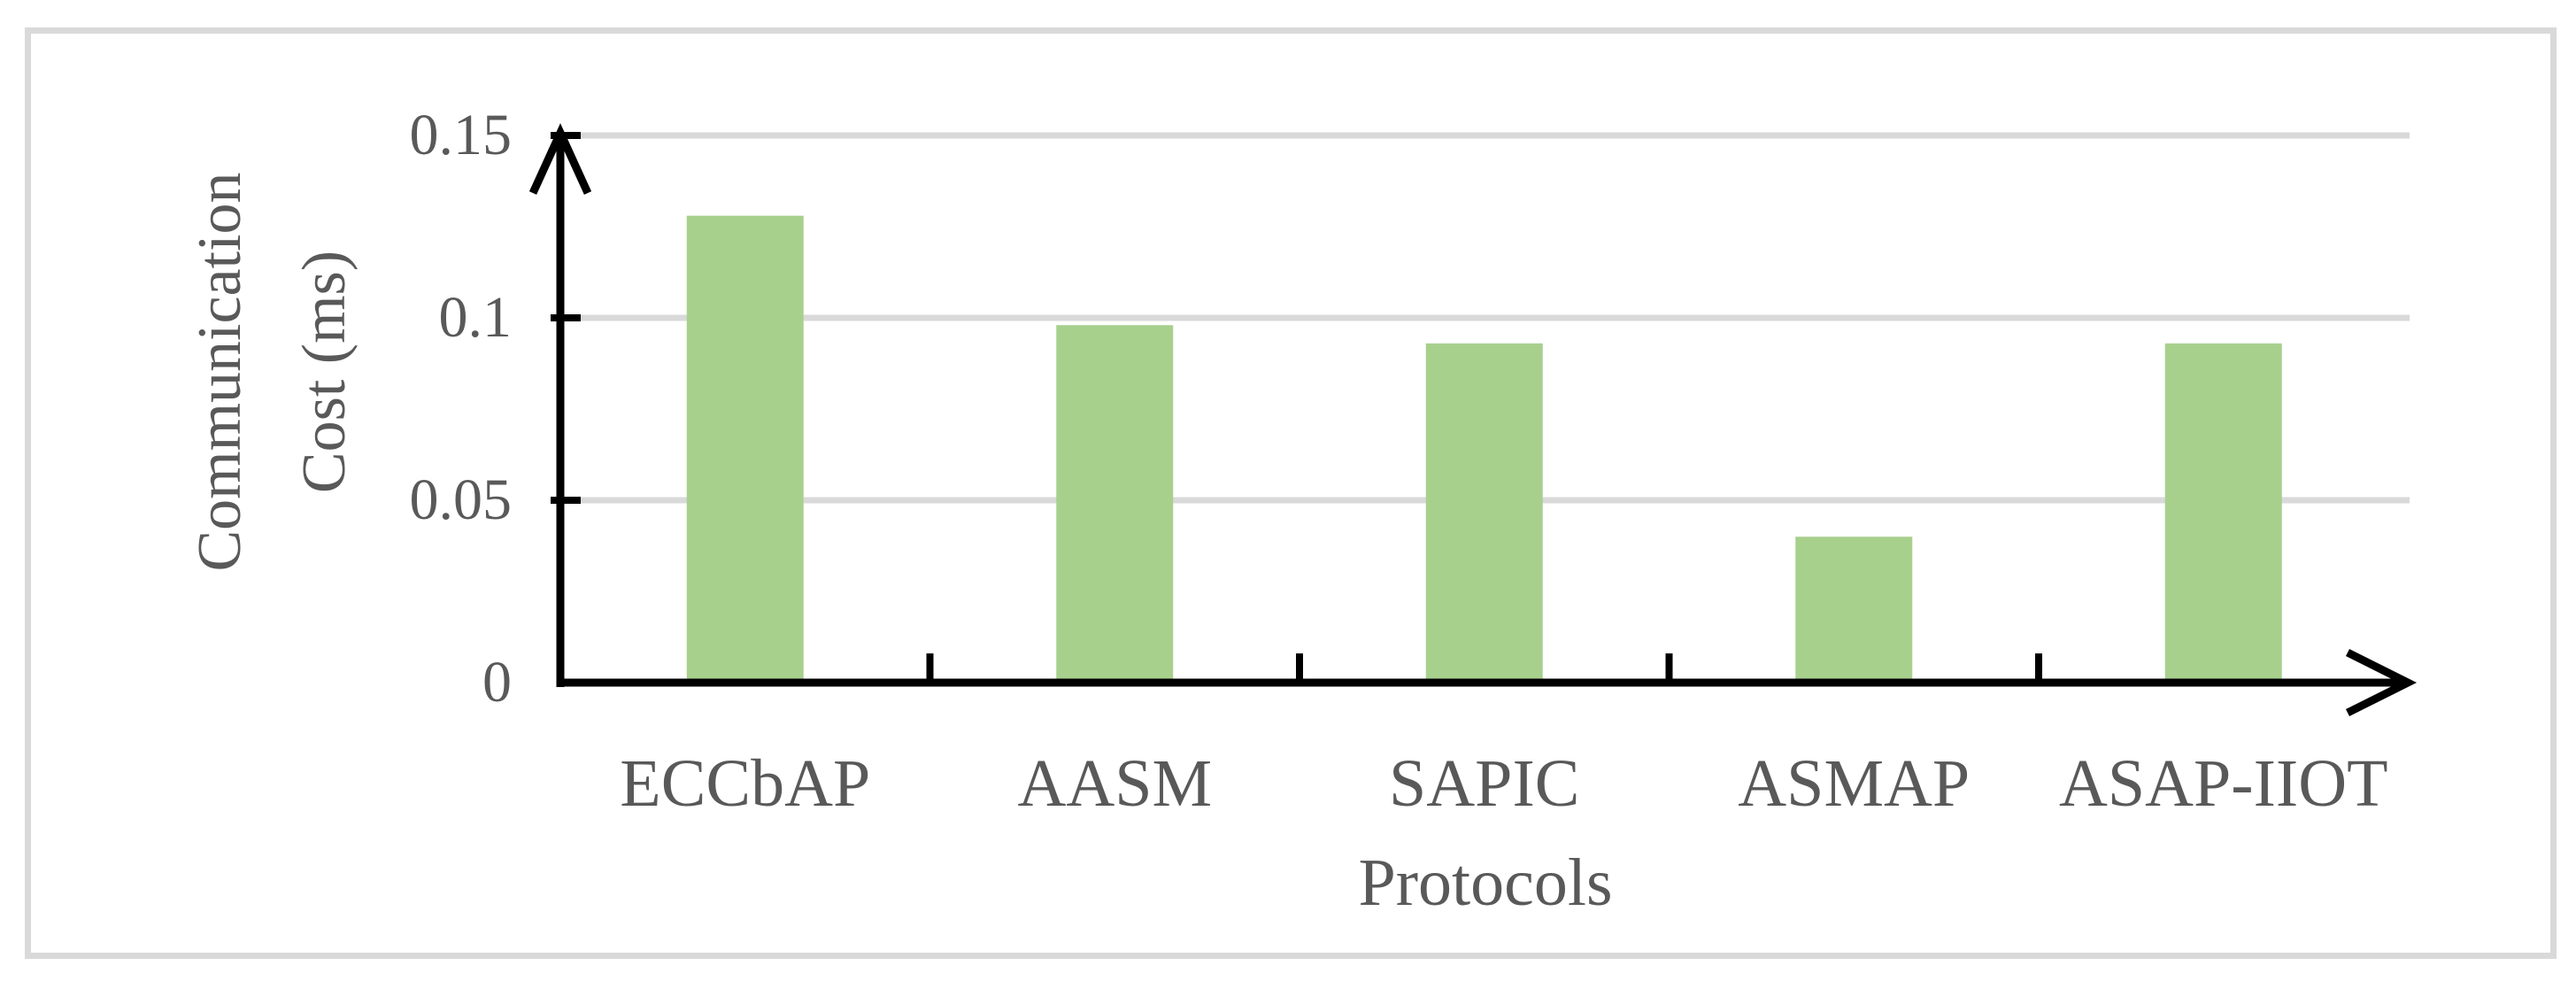  What do you see at coordinates (461, 135) in the screenshot?
I see `y-tick-label-0.15: 0.15` at bounding box center [461, 135].